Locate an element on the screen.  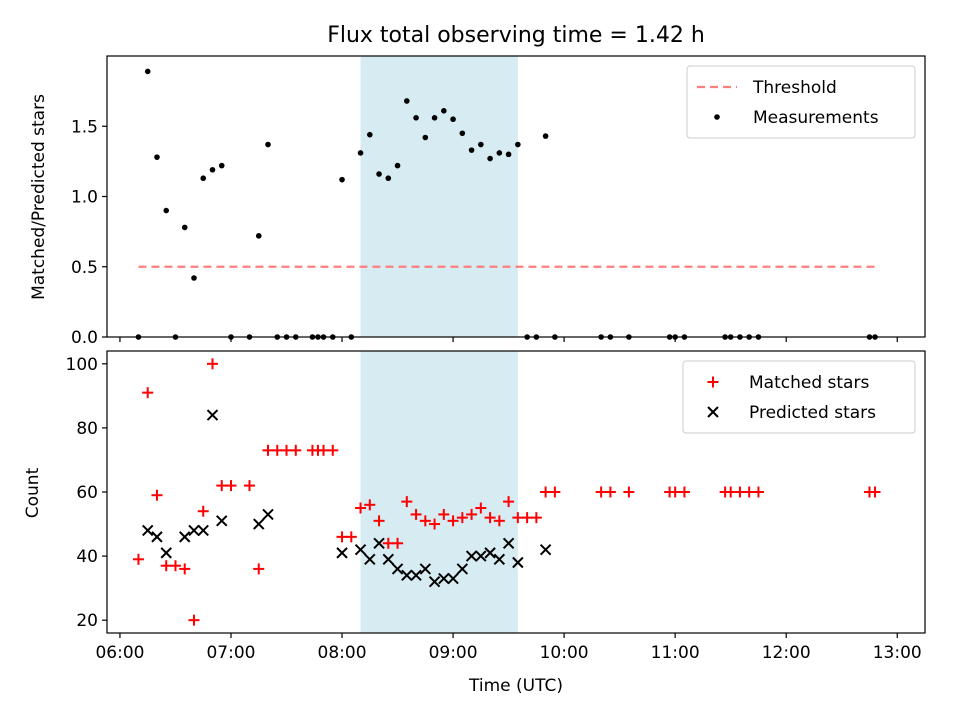
x-tick-label: 07:00 is located at coordinates (230, 653).